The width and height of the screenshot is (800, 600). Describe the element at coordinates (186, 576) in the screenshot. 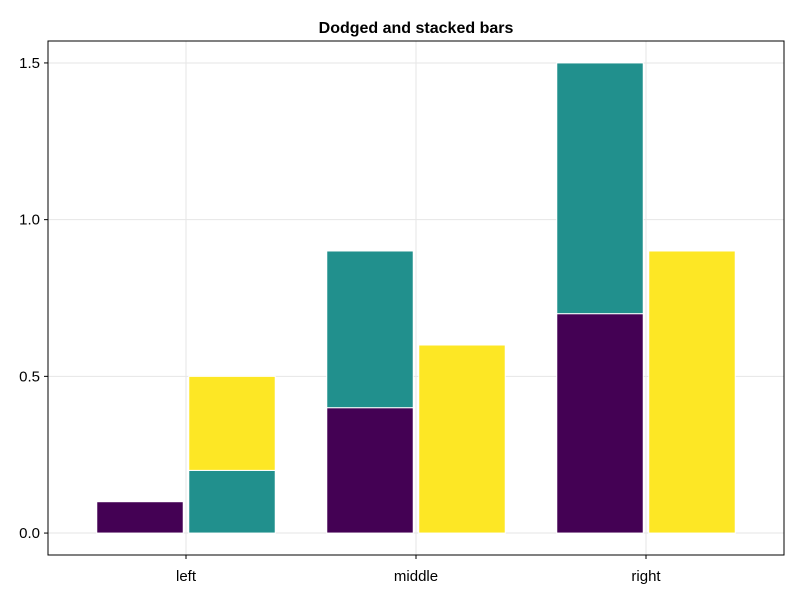

I see `x-tick-label: left` at that location.